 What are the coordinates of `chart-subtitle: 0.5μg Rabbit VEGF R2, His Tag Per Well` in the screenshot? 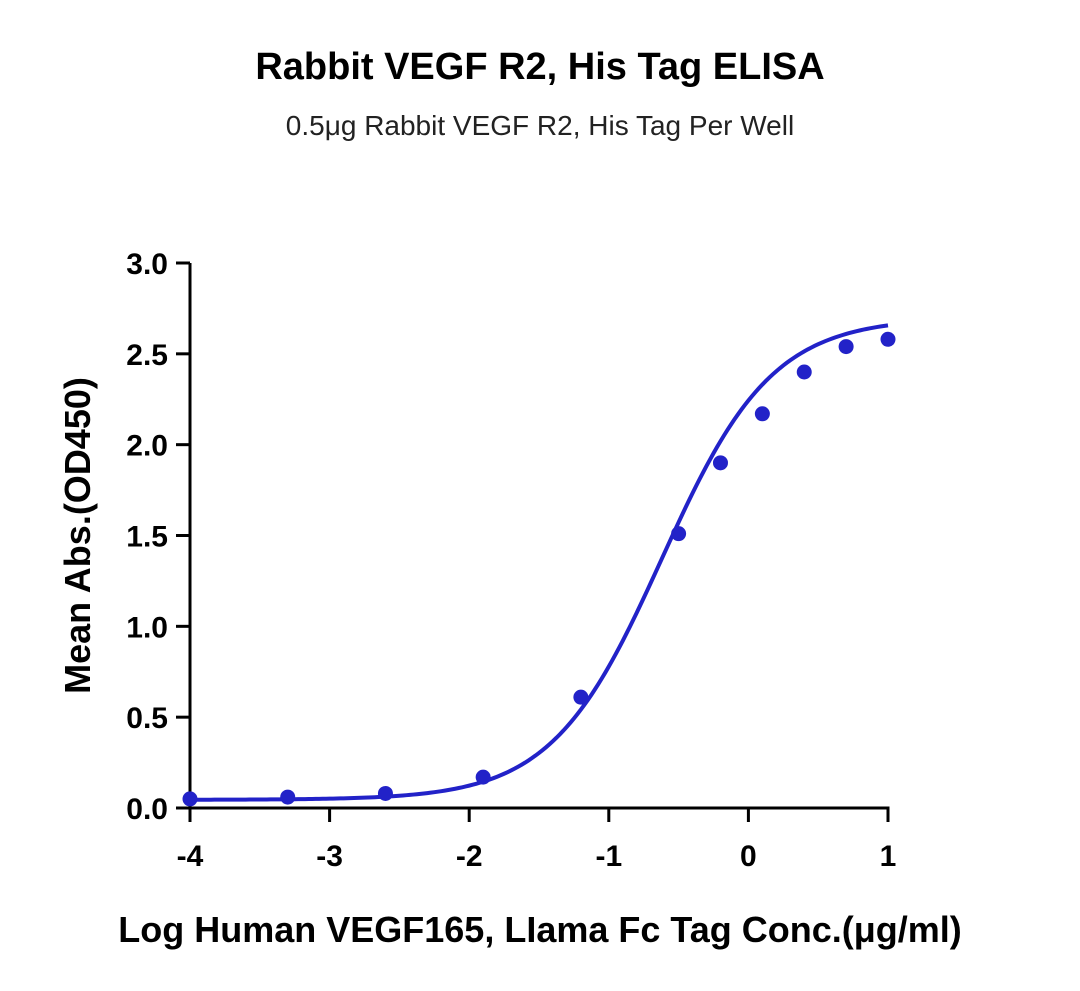 It's located at (540, 125).